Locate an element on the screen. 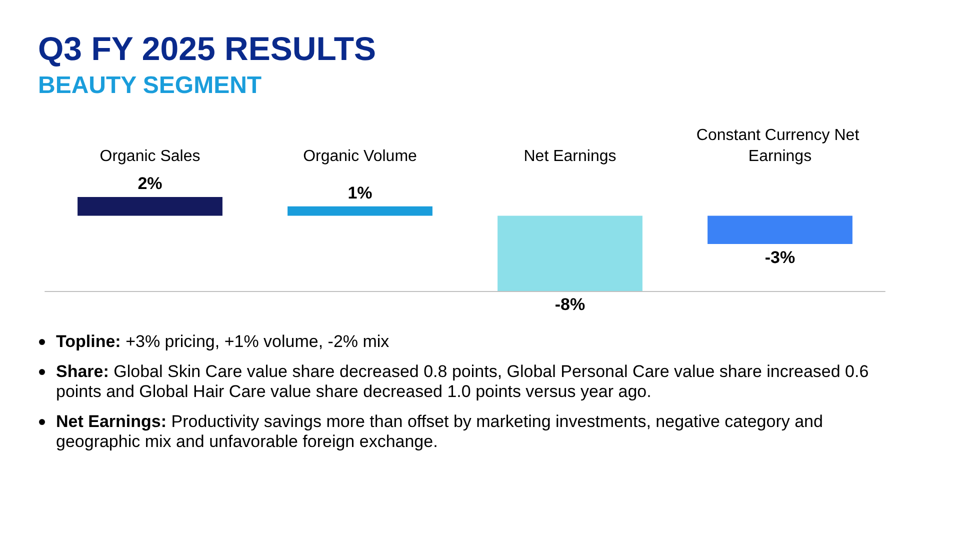 The height and width of the screenshot is (540, 960). text: Topline: +3% pricing, +1% volume, -2% mix is located at coordinates (222, 342).